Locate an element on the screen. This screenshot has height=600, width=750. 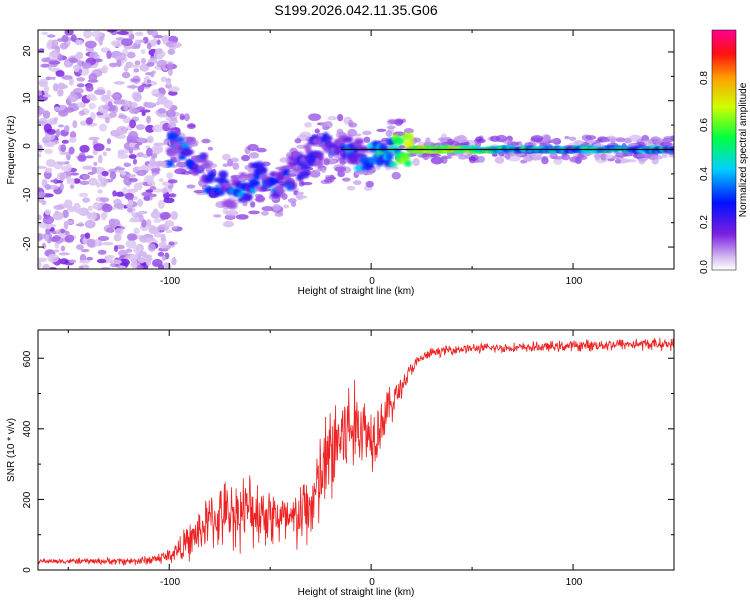
spectrogram-ytick-label: -20 is located at coordinates (27, 243).